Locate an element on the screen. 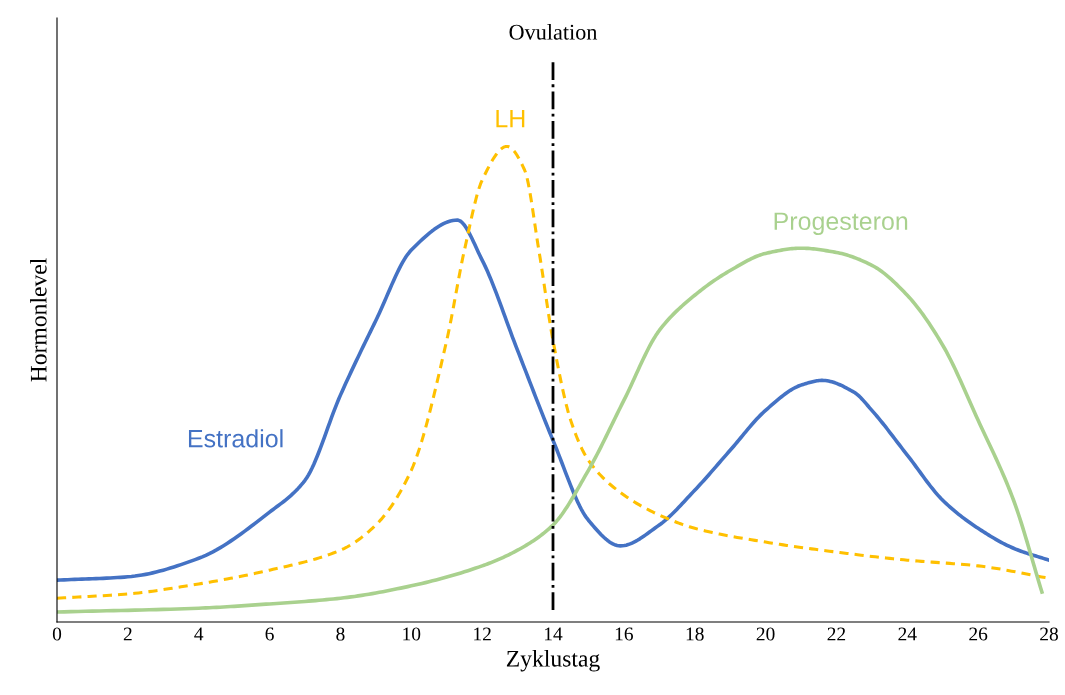 The image size is (1065, 695). y-axis-title: Hormonlevel is located at coordinates (38, 320).